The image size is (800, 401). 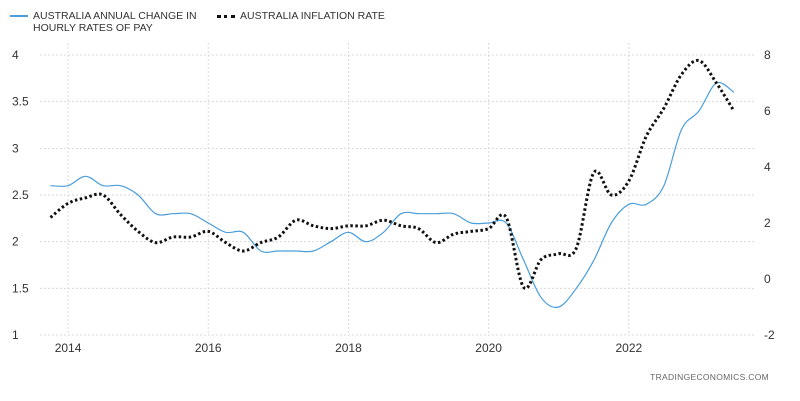 What do you see at coordinates (767, 55) in the screenshot?
I see `y-right-tick-label: 8` at bounding box center [767, 55].